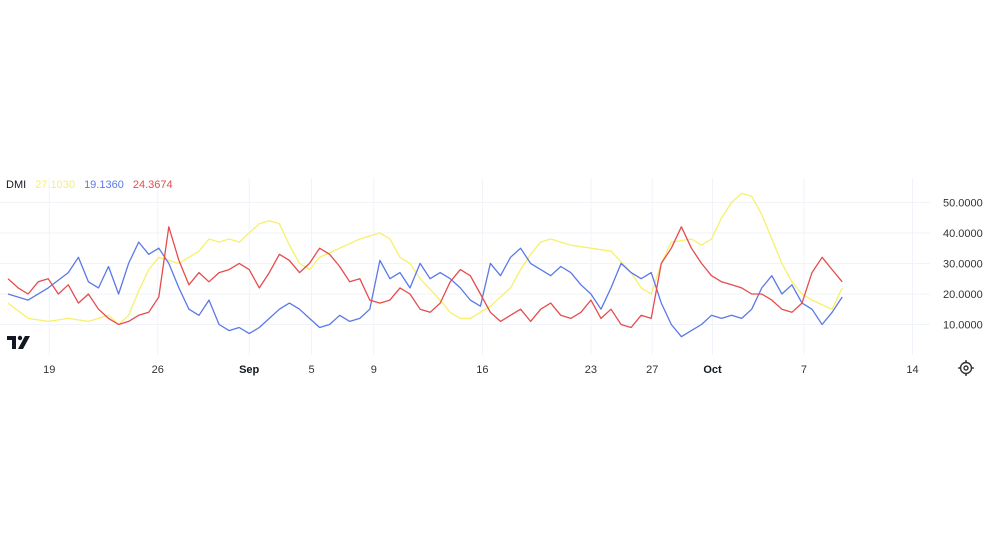 Image resolution: width=984 pixels, height=559 pixels. Describe the element at coordinates (652, 370) in the screenshot. I see `x-tick-label: 27` at that location.